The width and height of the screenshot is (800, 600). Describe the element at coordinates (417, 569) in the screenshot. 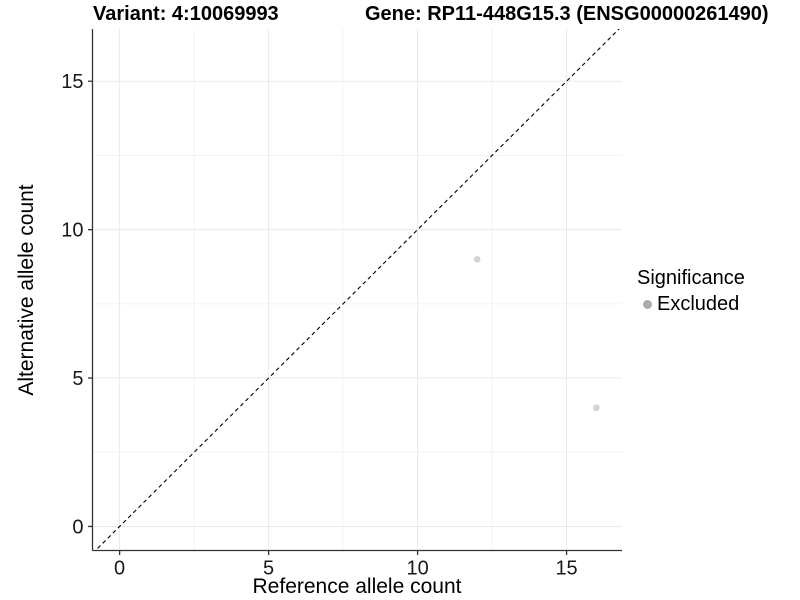

I see `x-tick-label: 10` at that location.